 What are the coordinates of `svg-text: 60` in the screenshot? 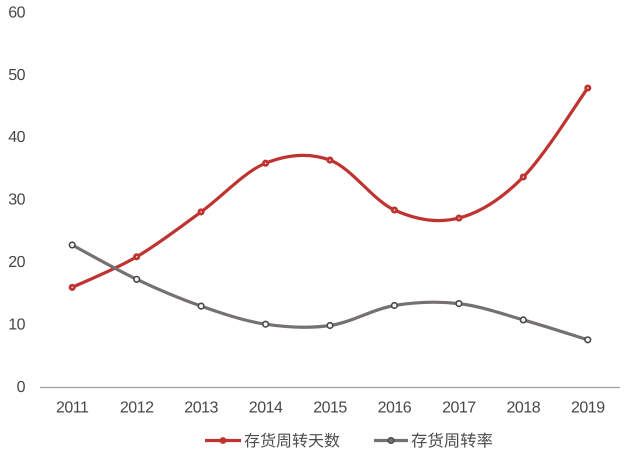 It's located at (16, 12).